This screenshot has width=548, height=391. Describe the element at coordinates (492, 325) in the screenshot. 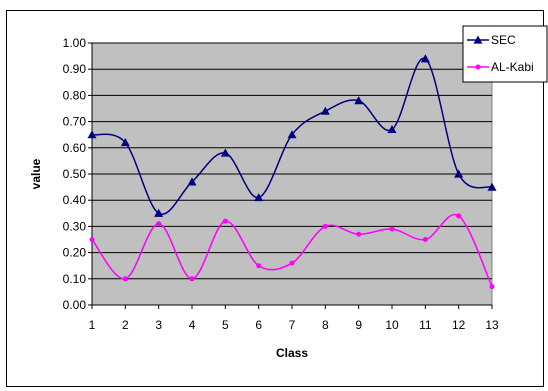

I see `x-tick-label: 13` at that location.